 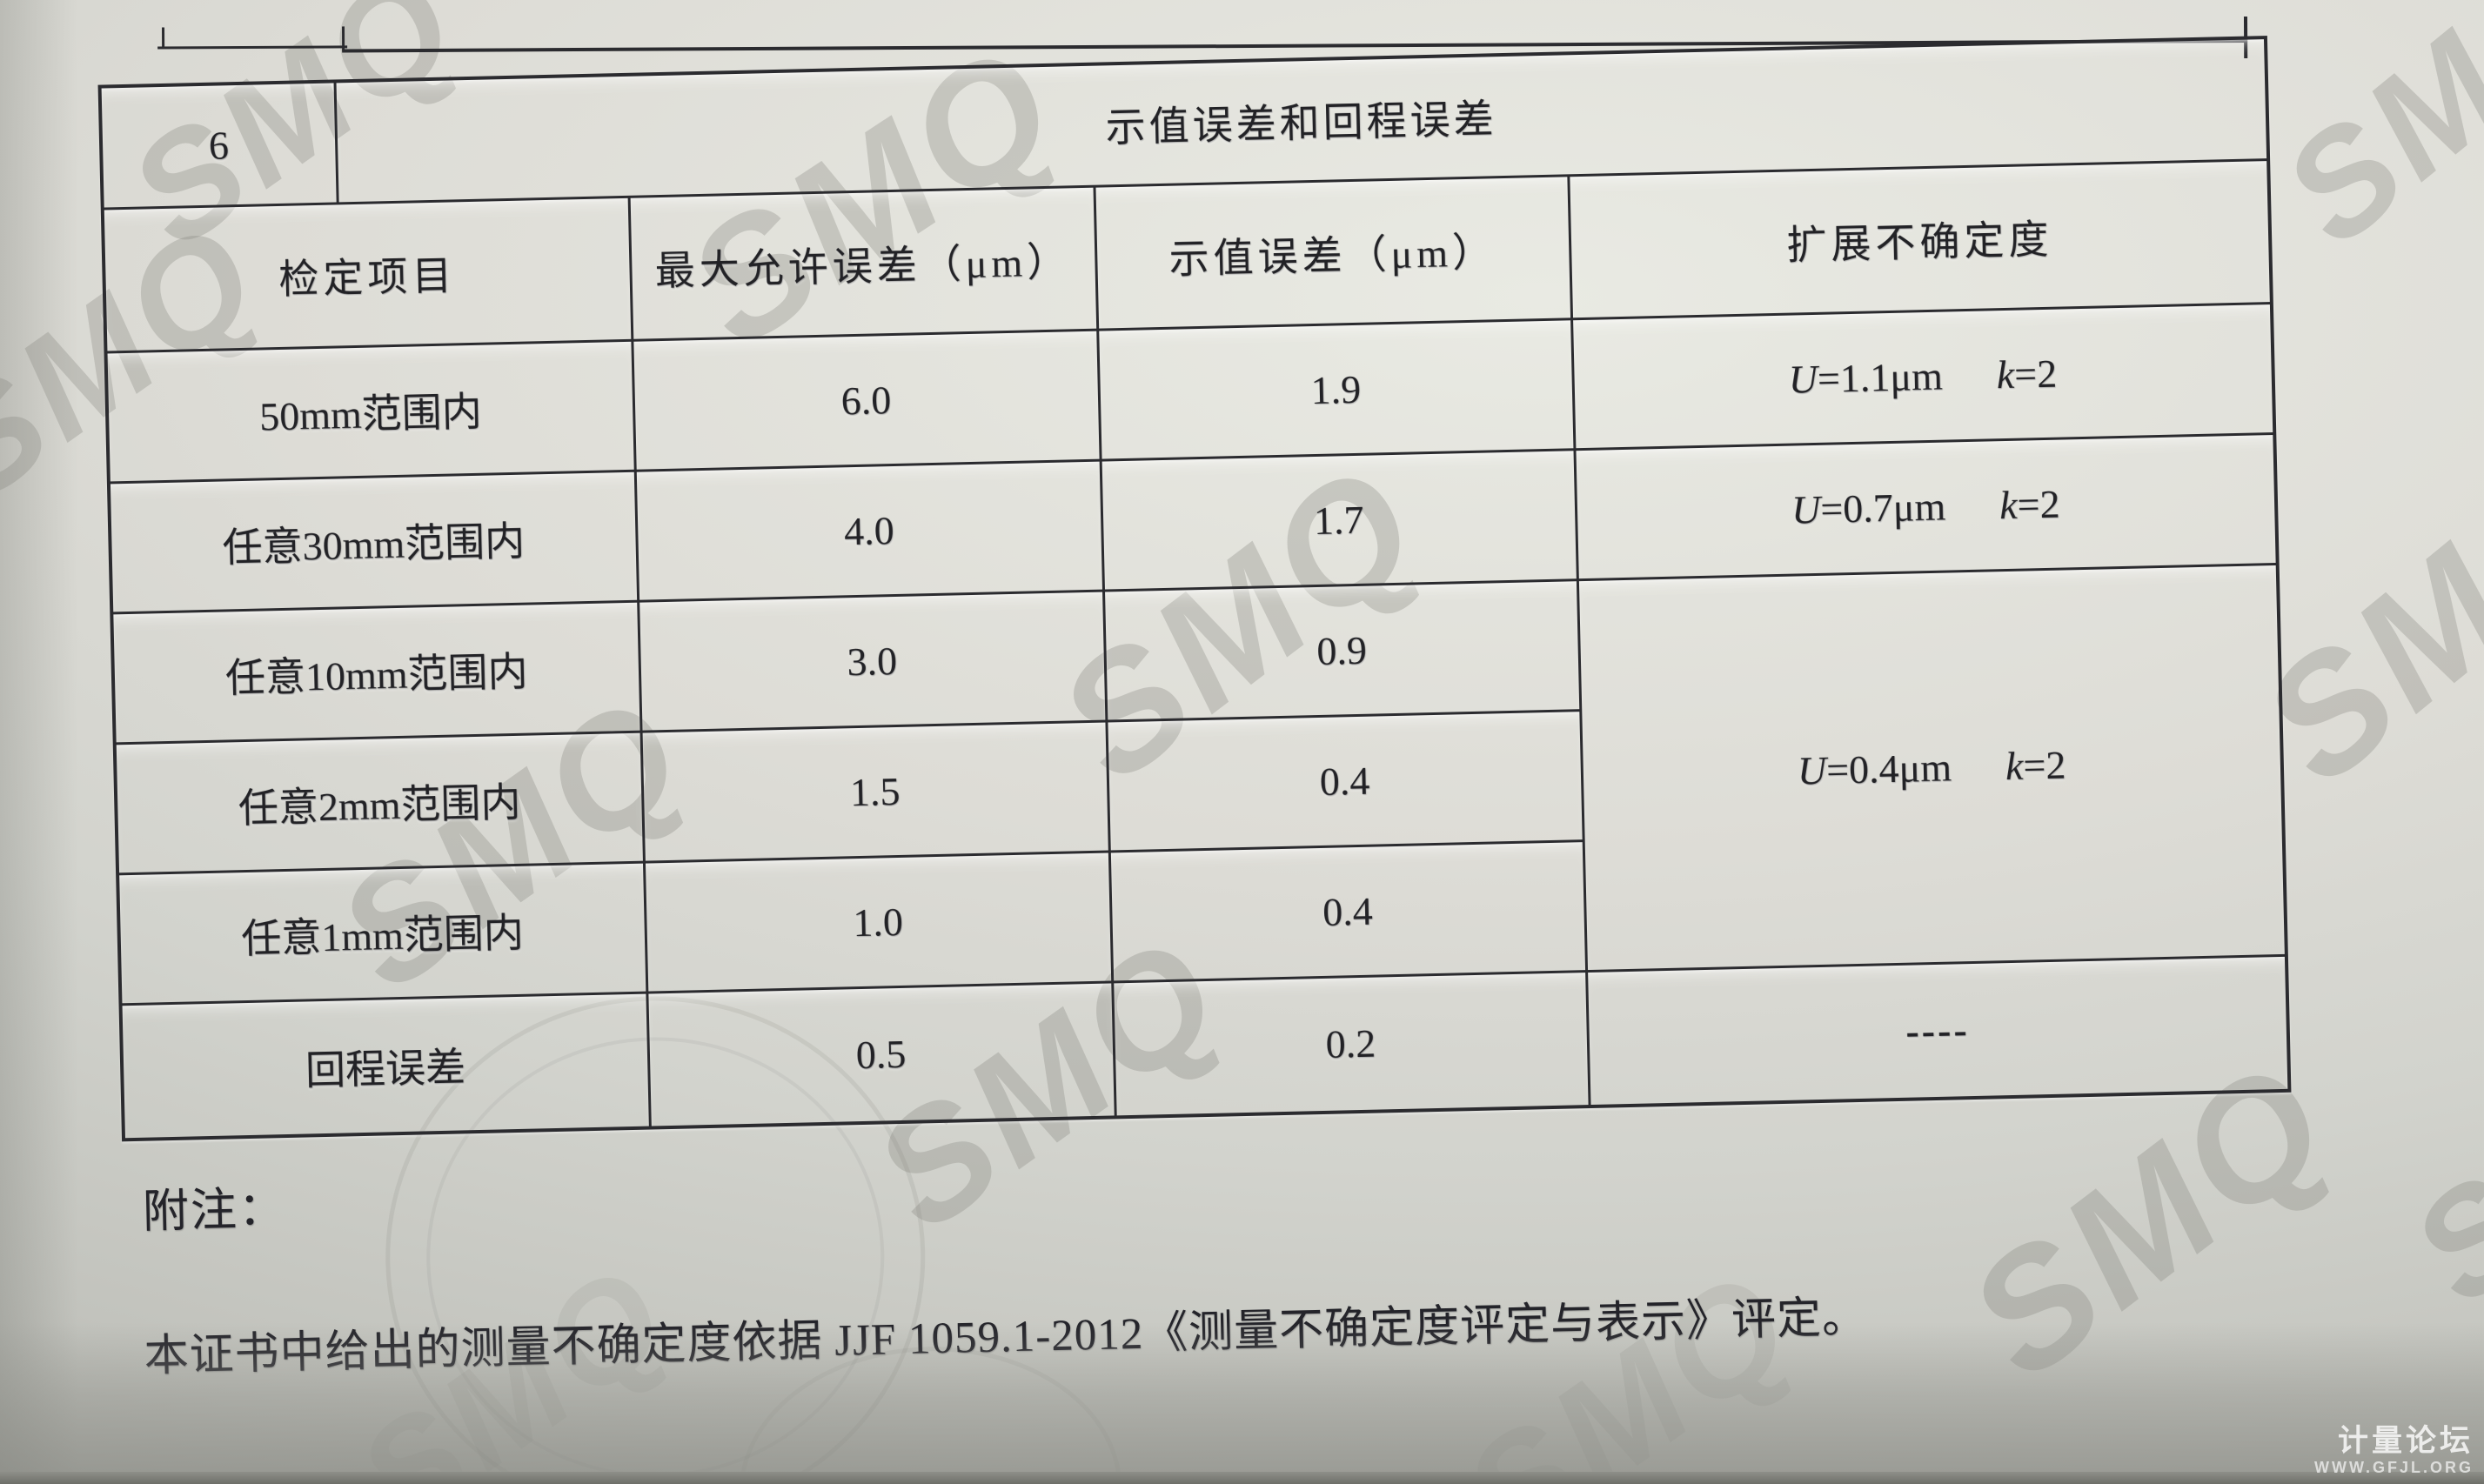 I want to click on column-header-mpe: 最大允许误差（μm）, so click(x=863, y=262).